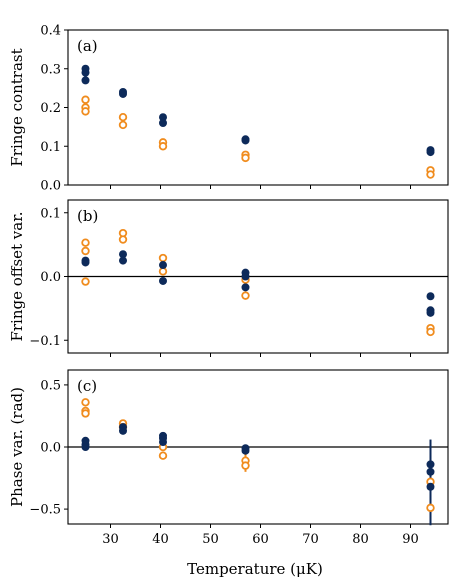  Describe the element at coordinates (410, 539) in the screenshot. I see `x-tick-label: 90` at that location.